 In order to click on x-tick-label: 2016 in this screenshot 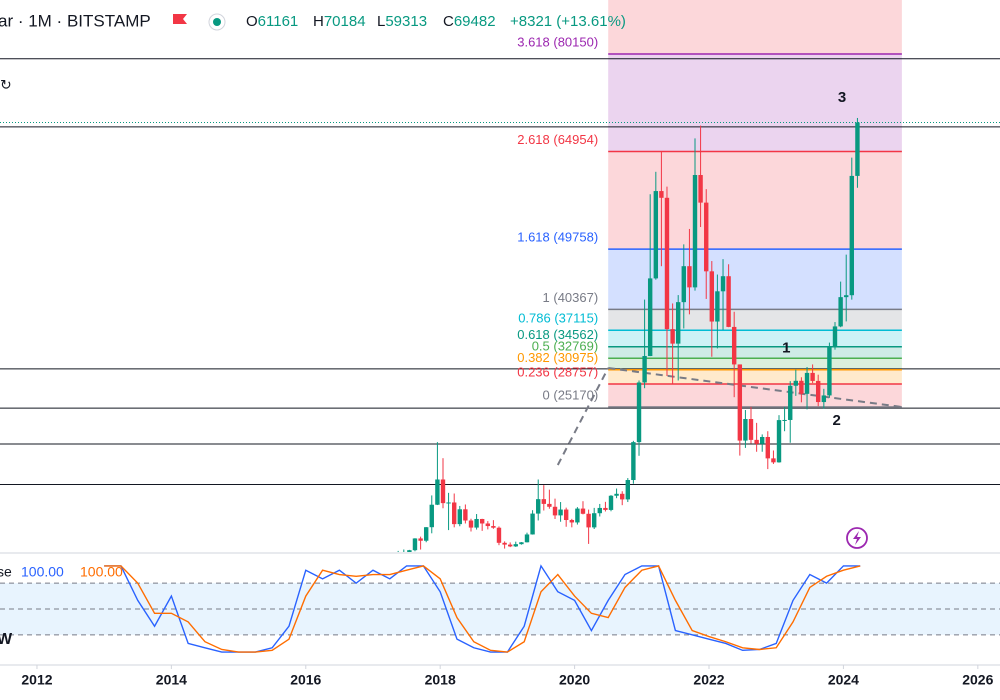, I will do `click(305, 680)`.